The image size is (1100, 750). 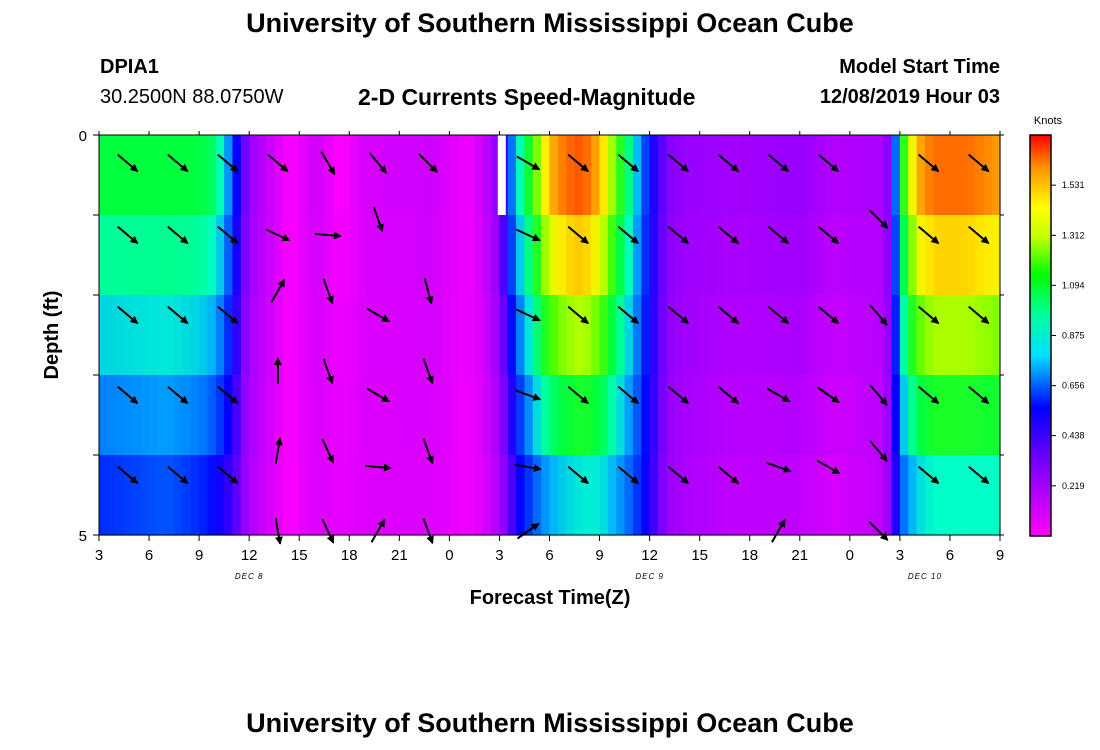 I want to click on x-tick-label: 9, so click(x=199, y=555).